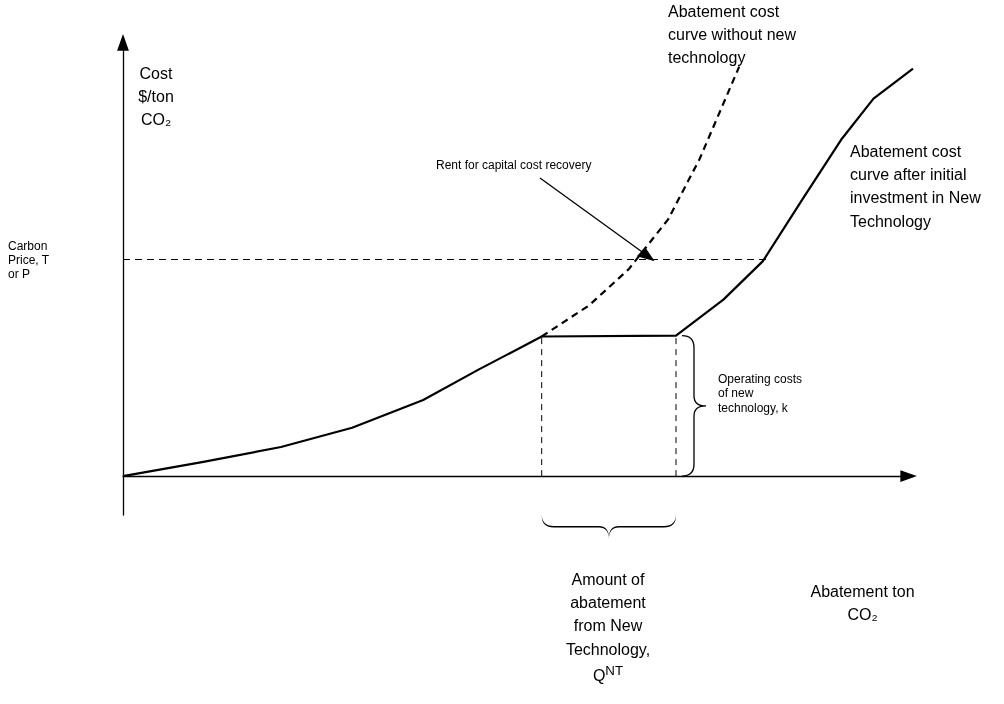  I want to click on annotation: Operating costs of new technology, k, so click(761, 394).